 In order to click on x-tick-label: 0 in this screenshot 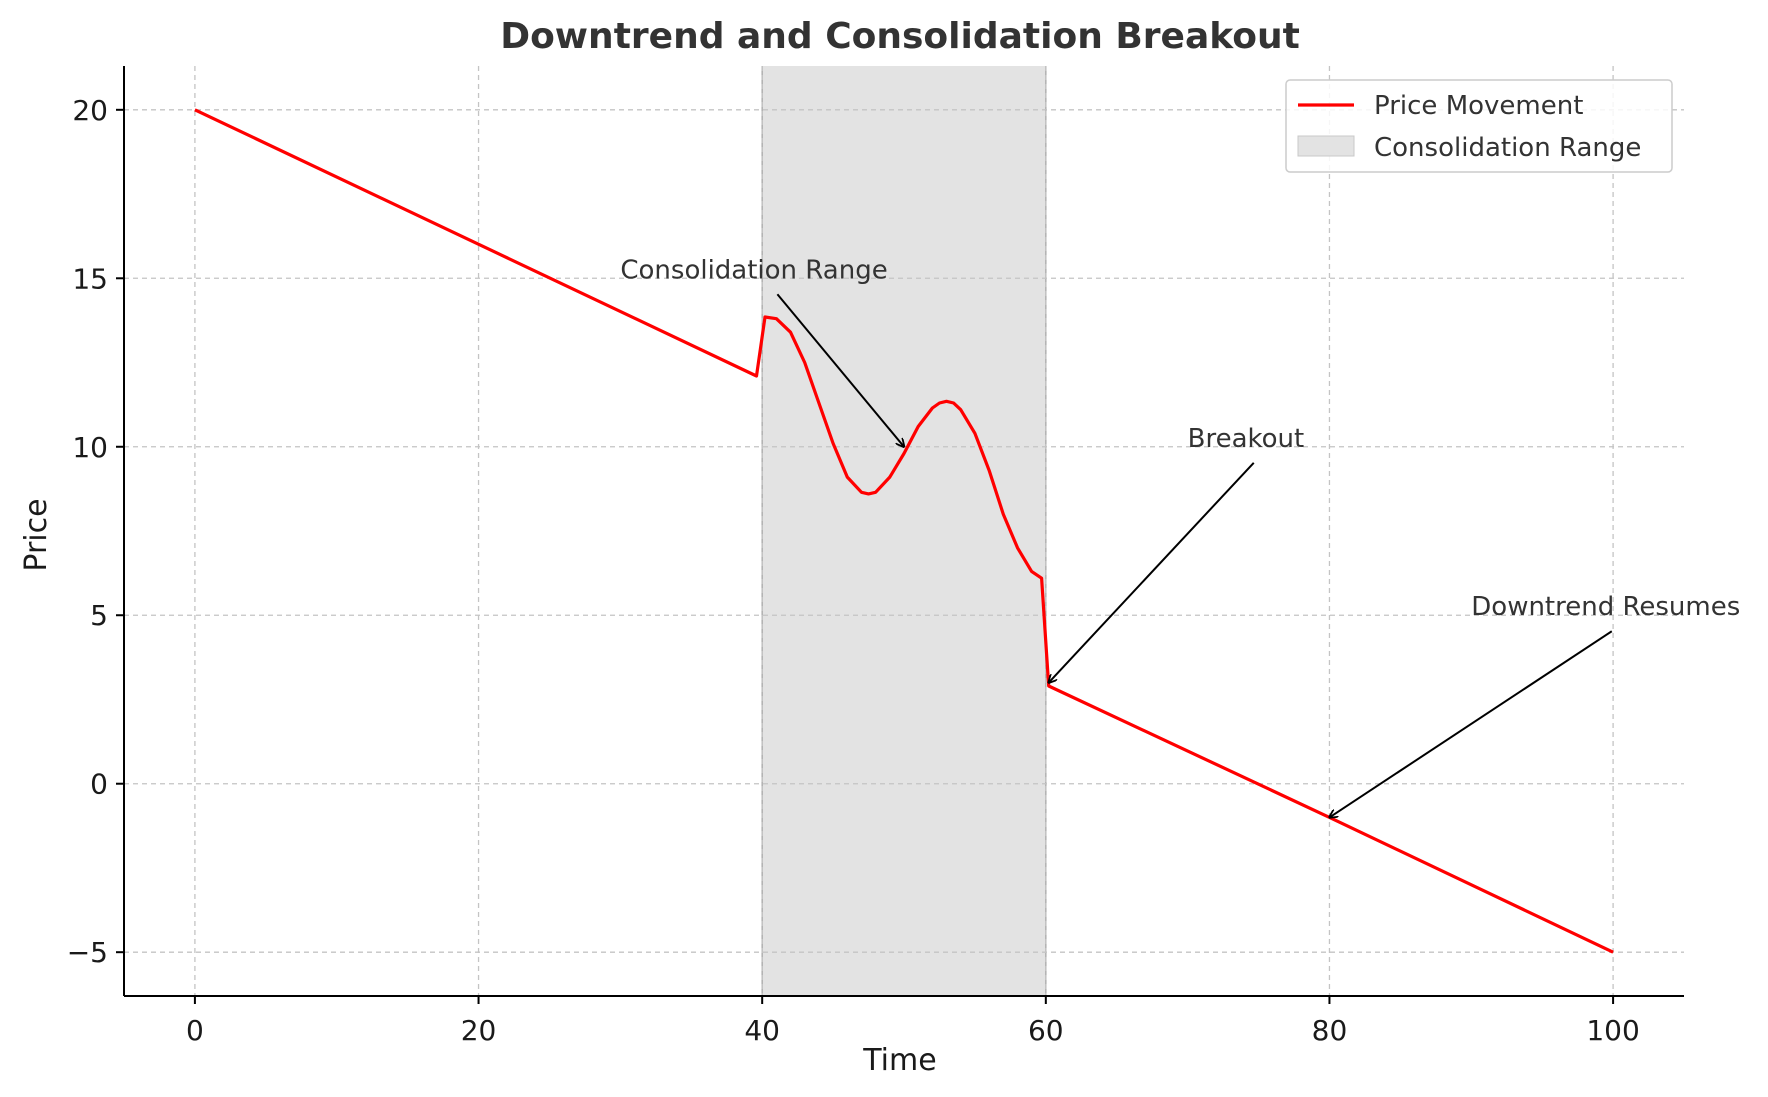, I will do `click(195, 1030)`.